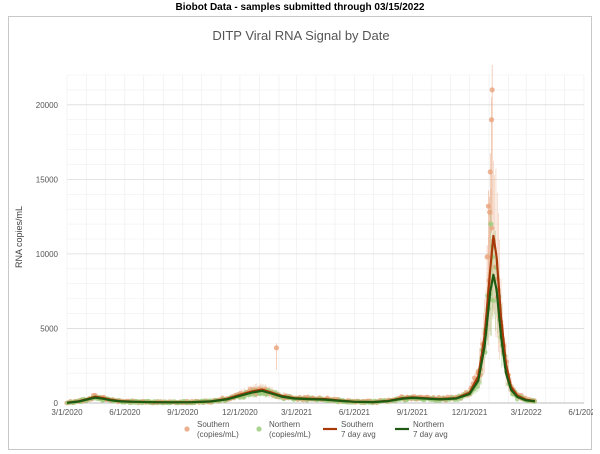 The height and width of the screenshot is (454, 600). Describe the element at coordinates (125, 412) in the screenshot. I see `x-tick-label: 6/1/2020` at that location.